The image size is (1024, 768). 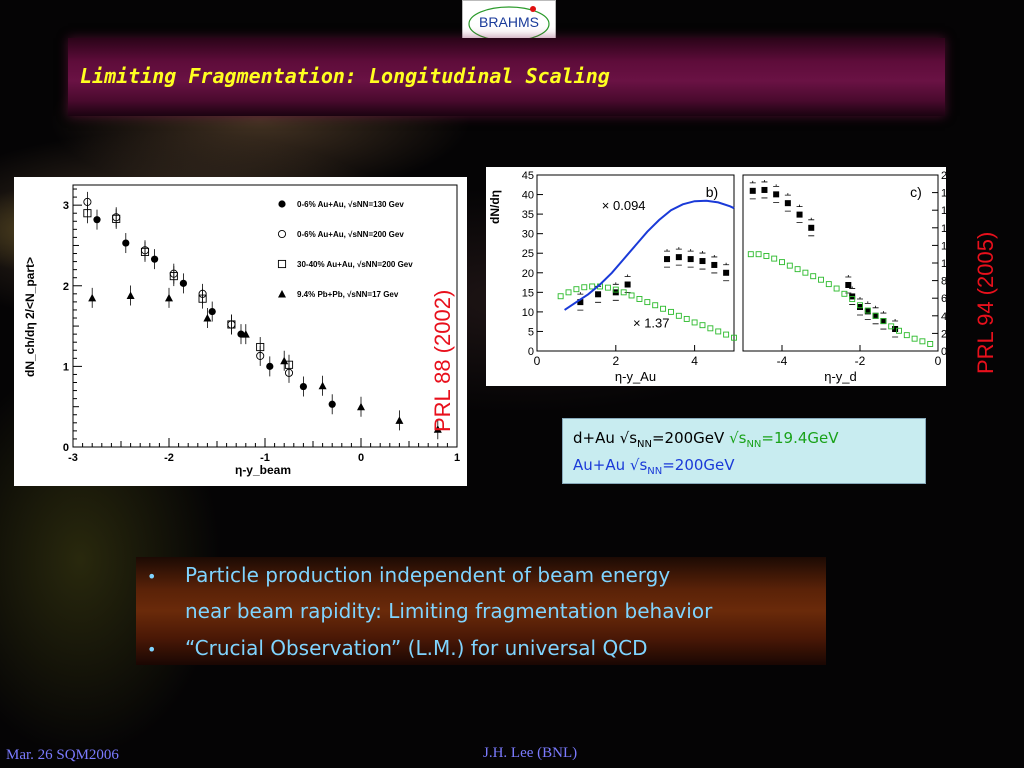 I want to click on legend-line-auau: Au+Au √sNN=200GeV, so click(x=654, y=466).